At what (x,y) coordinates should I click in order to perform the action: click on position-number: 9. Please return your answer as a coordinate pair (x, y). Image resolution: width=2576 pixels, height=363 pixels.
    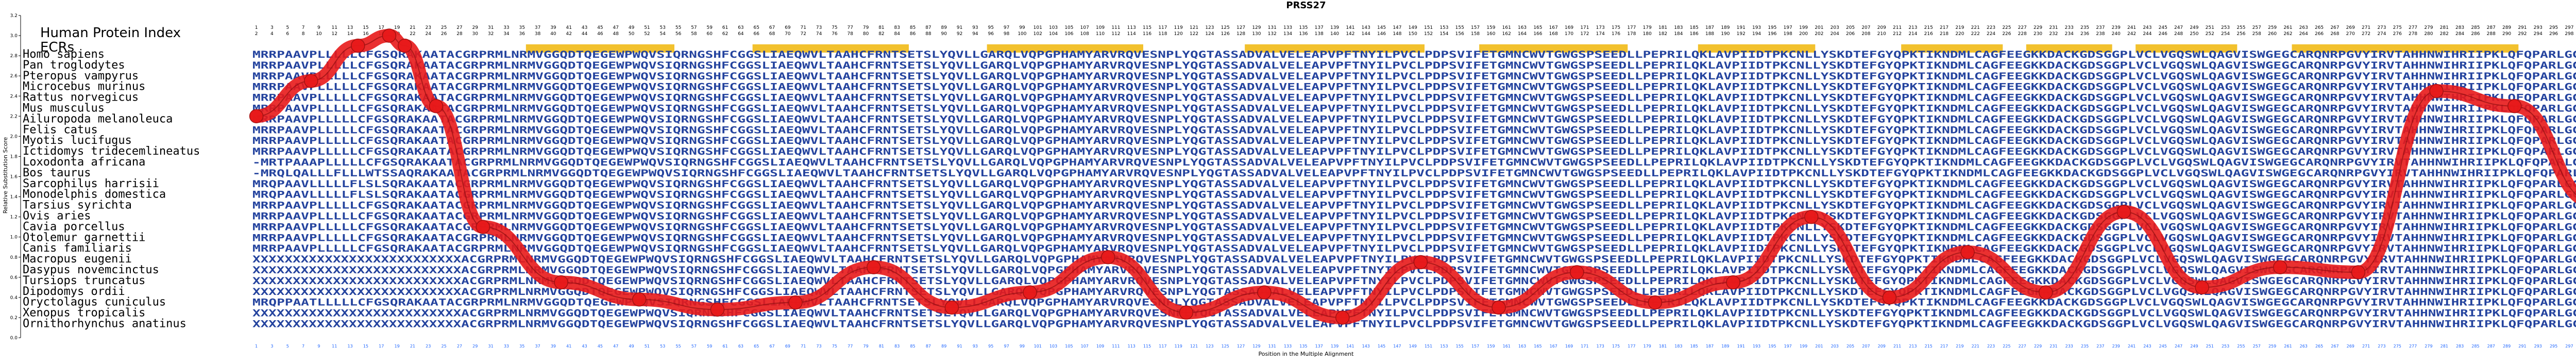
    Looking at the image, I should click on (318, 346).